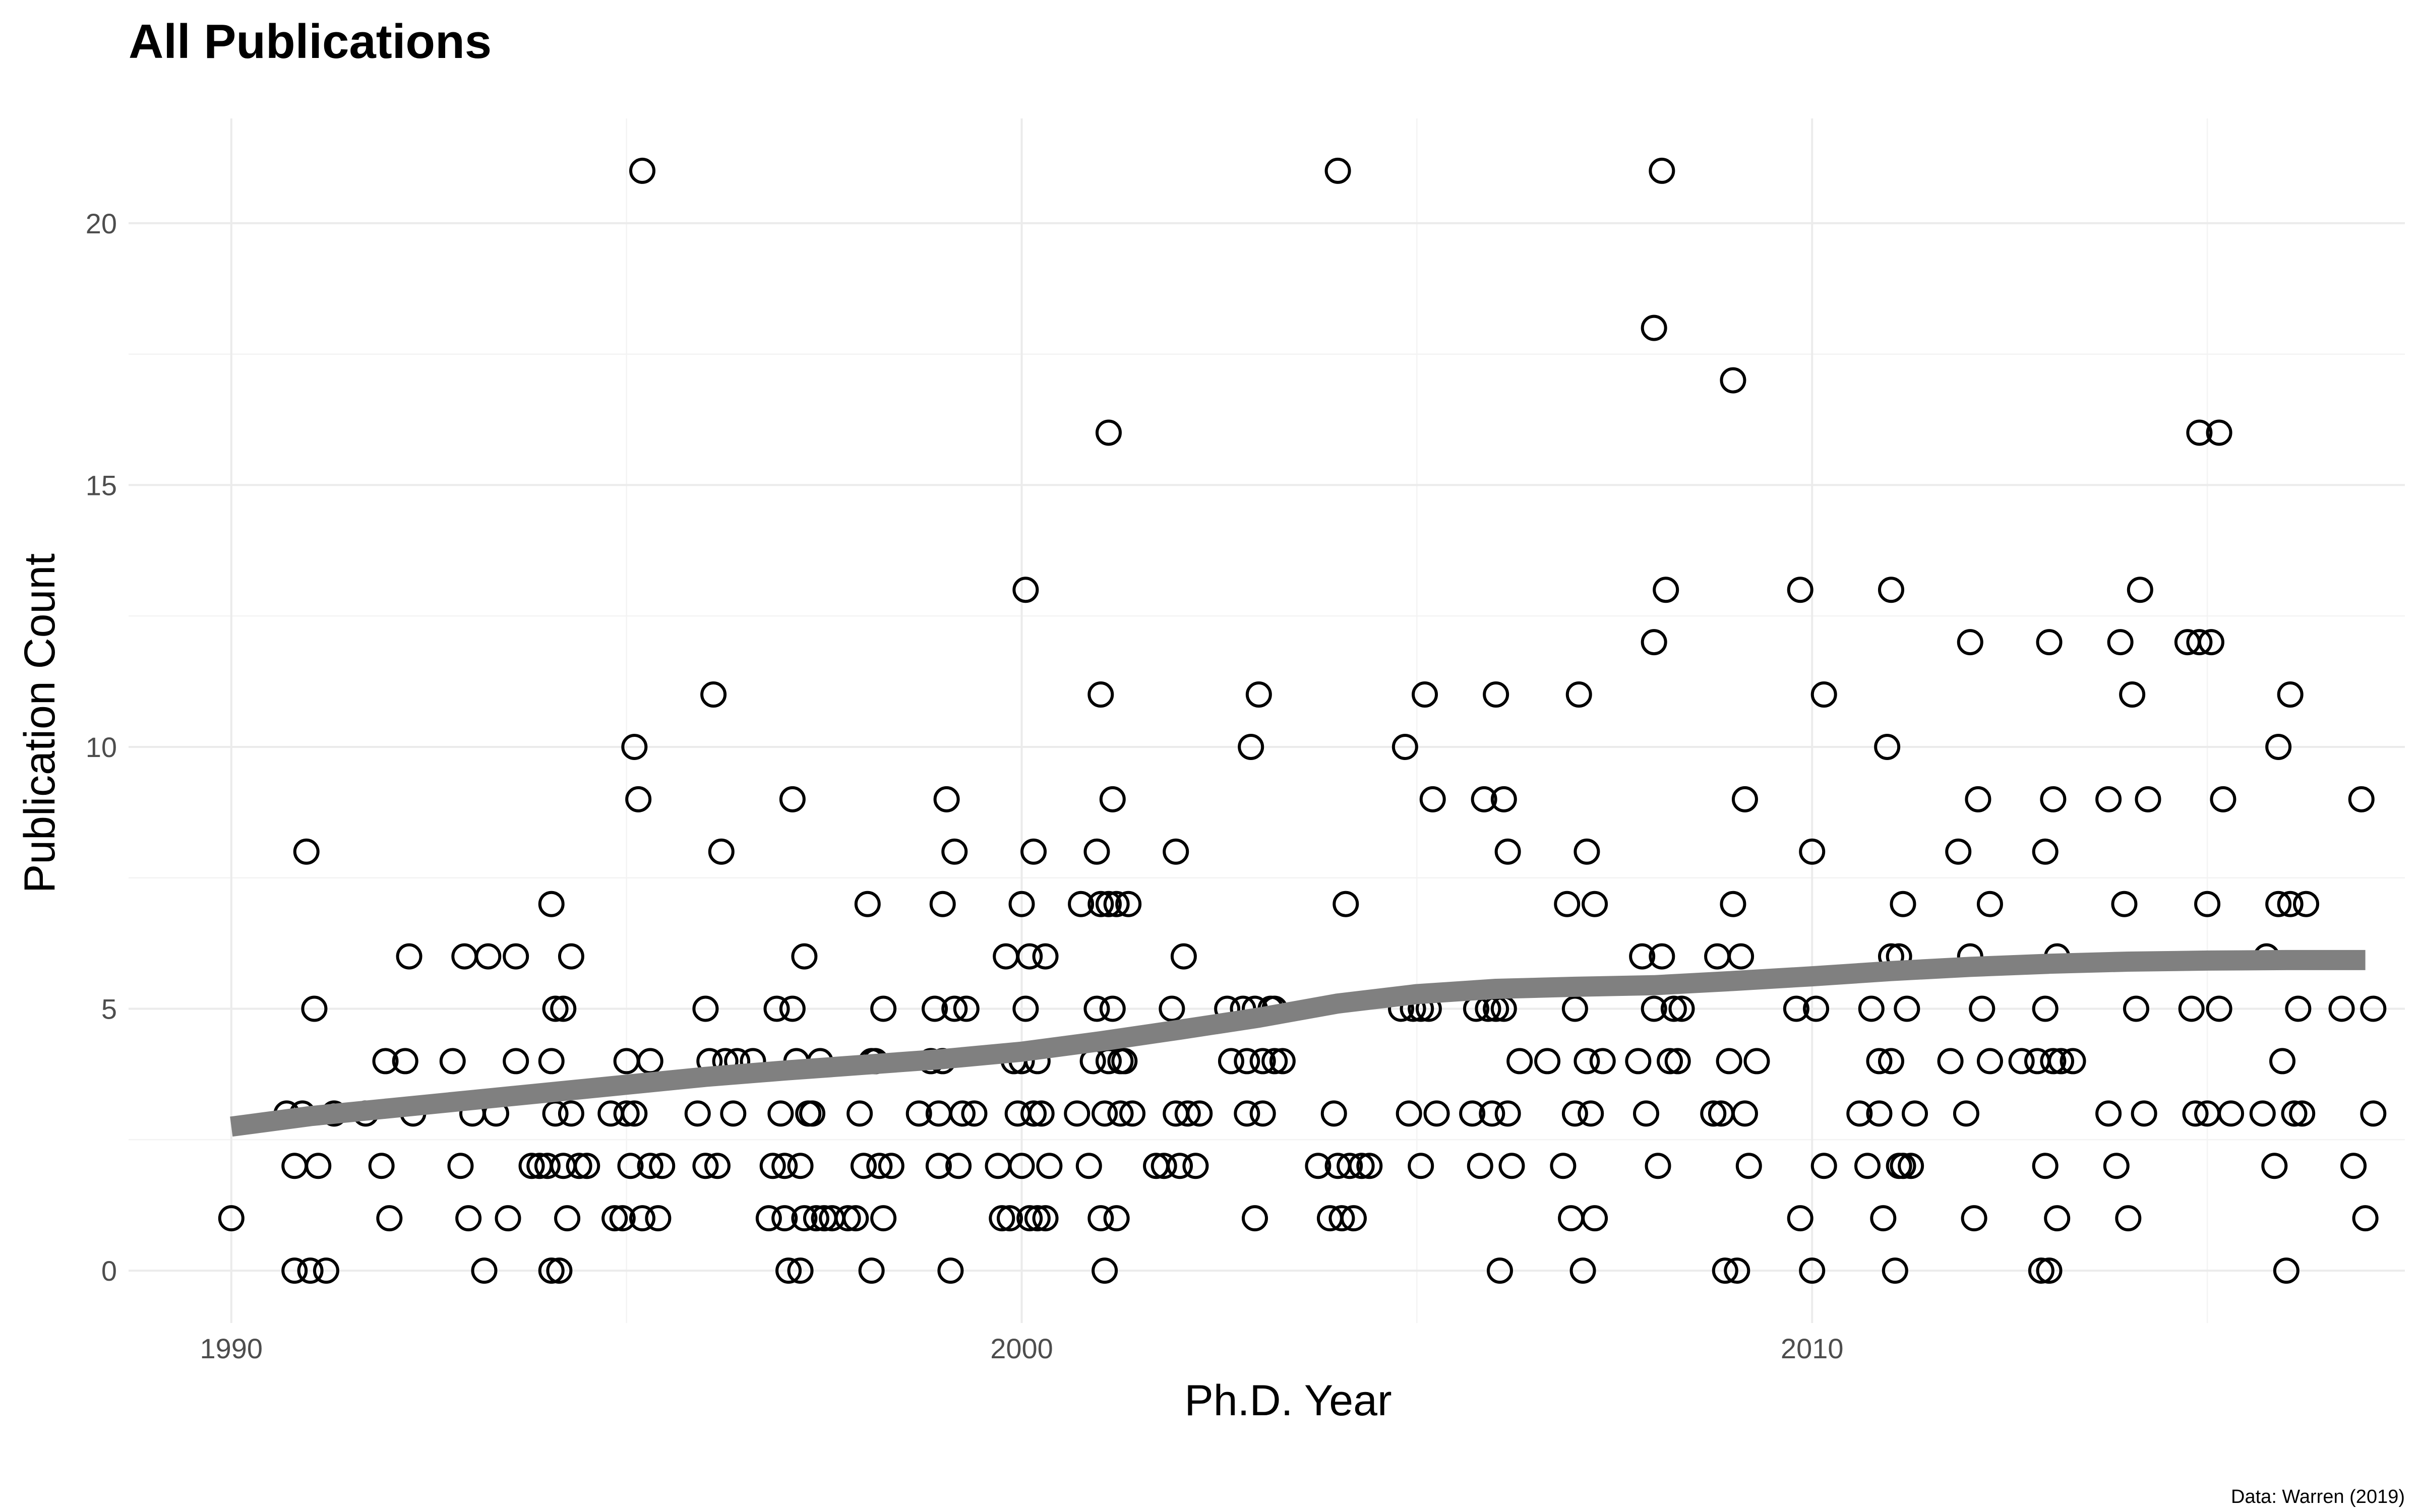 This screenshot has height=1512, width=2420. I want to click on y-axis-ticks: 0 5 10 15 20, so click(101, 747).